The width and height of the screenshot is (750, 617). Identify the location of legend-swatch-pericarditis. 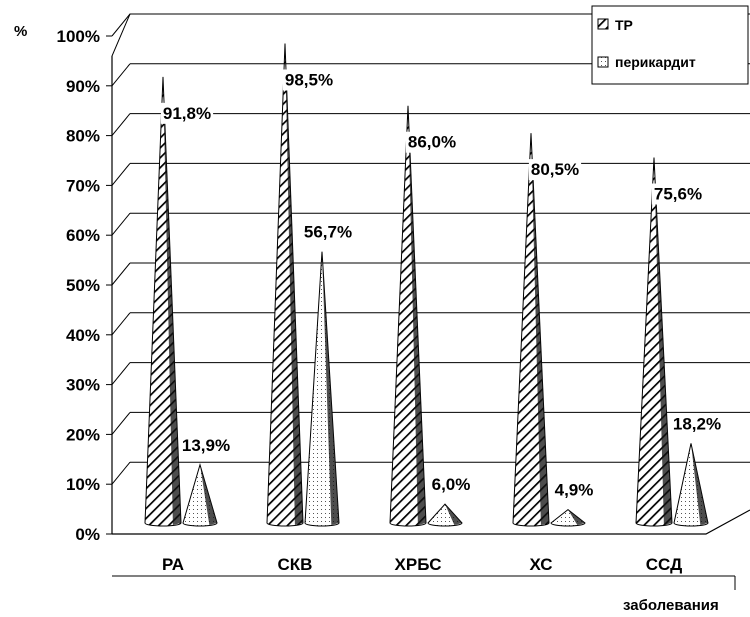
(603, 62).